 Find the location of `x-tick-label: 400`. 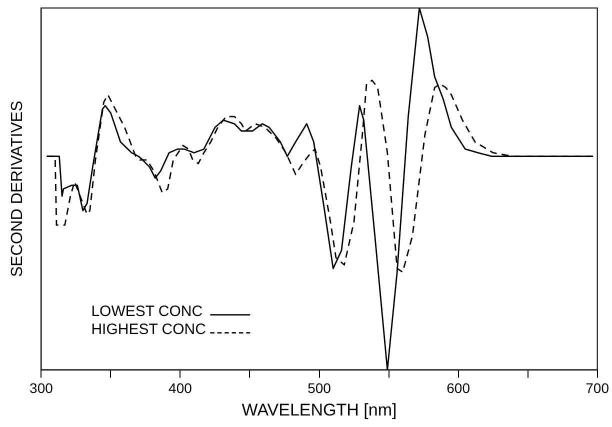

x-tick-label: 400 is located at coordinates (180, 388).